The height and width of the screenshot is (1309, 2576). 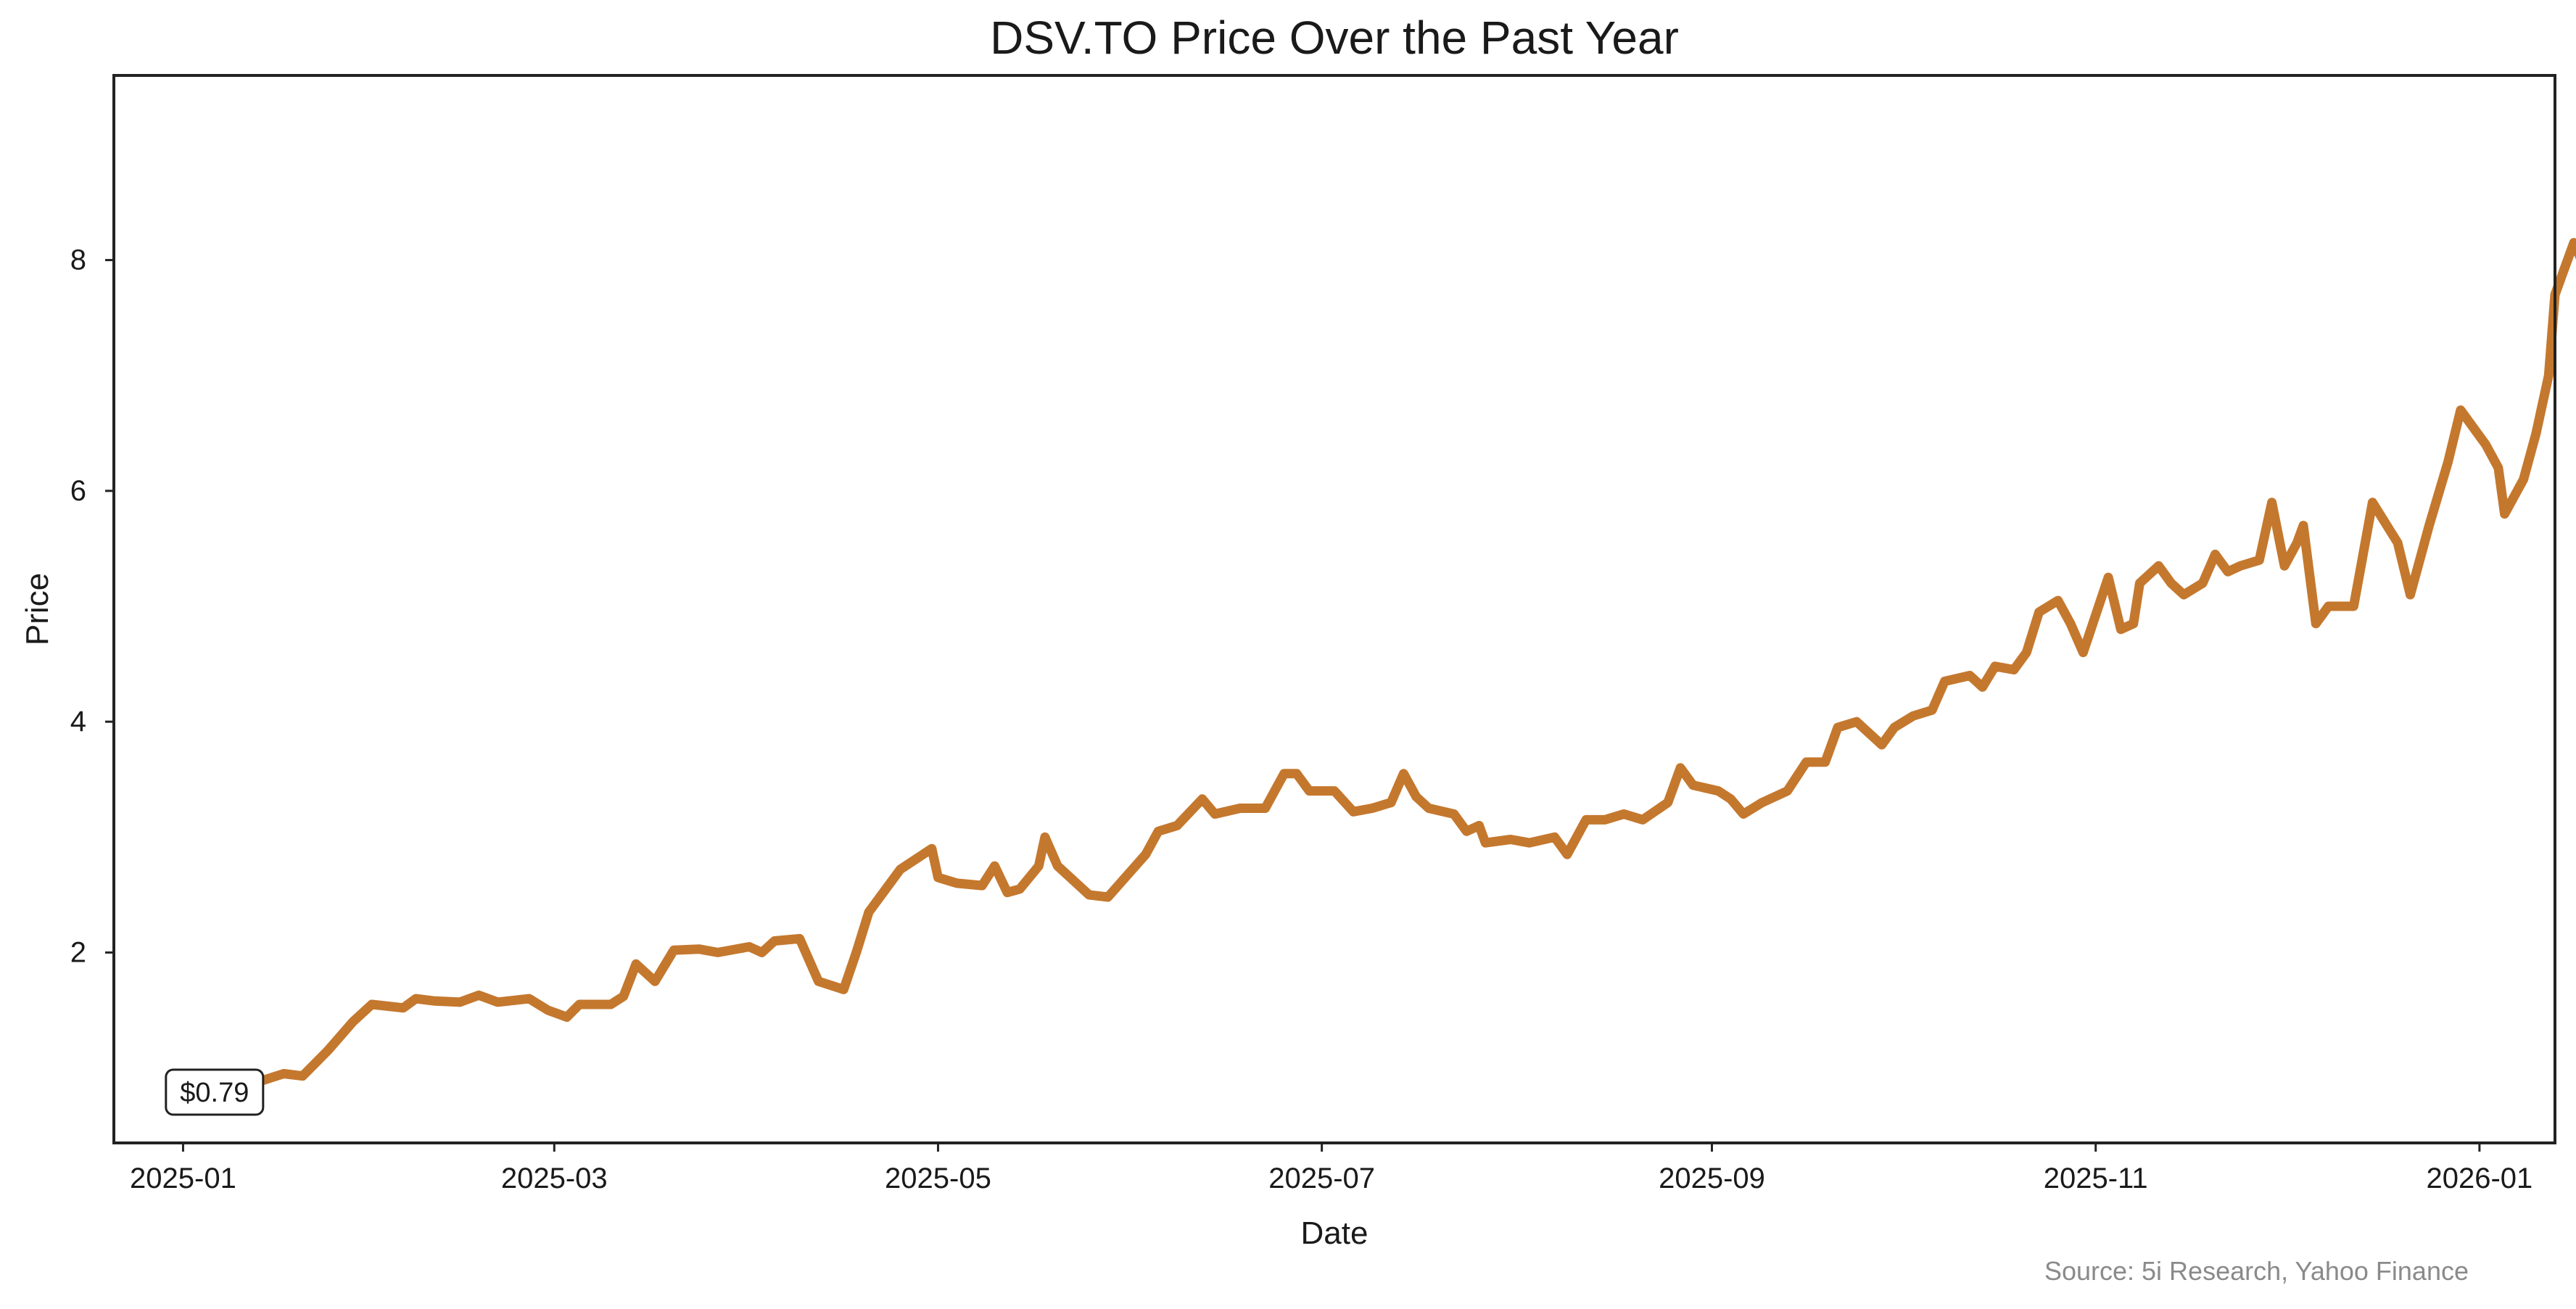 I want to click on x-tick-label: 2025-11, so click(x=2096, y=1178).